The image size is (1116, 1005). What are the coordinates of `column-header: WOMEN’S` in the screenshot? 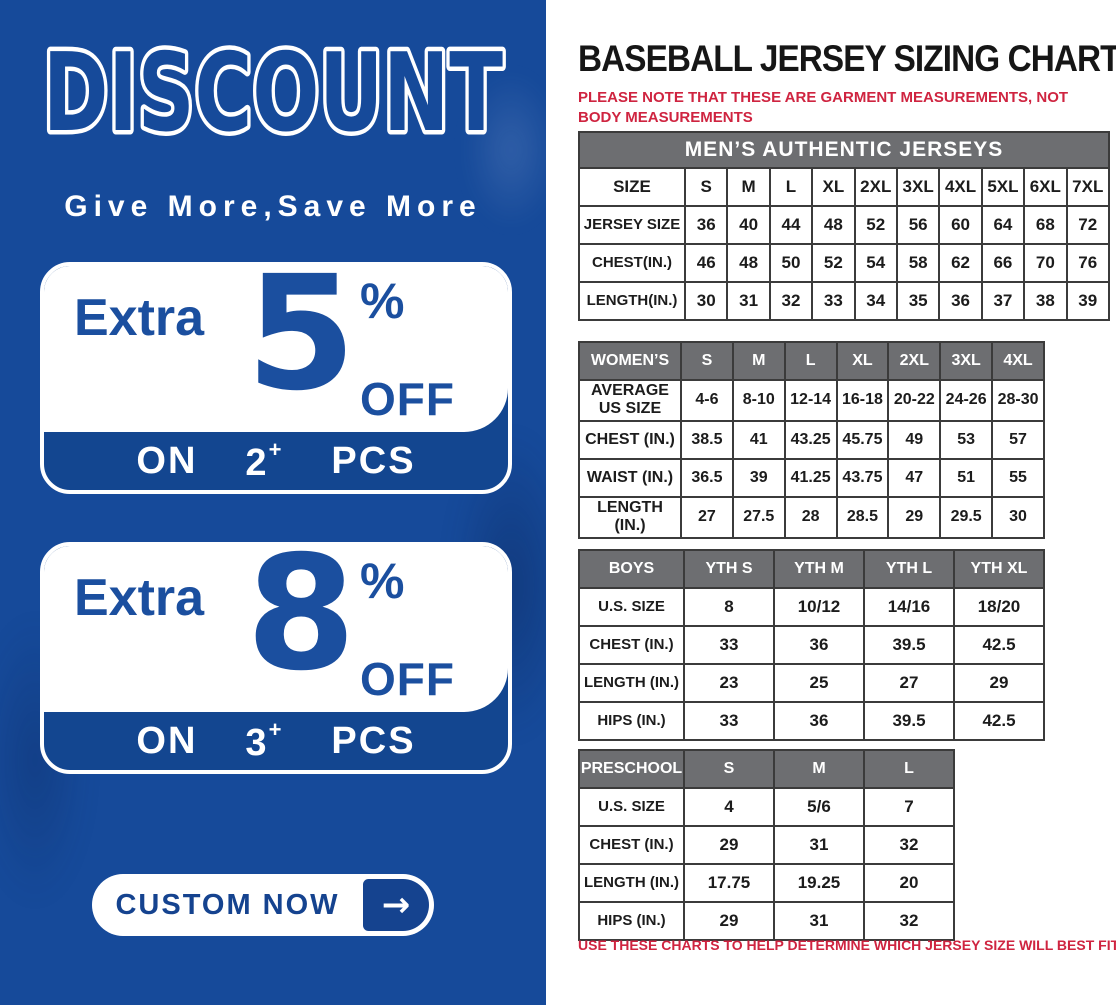 It's located at (630, 361).